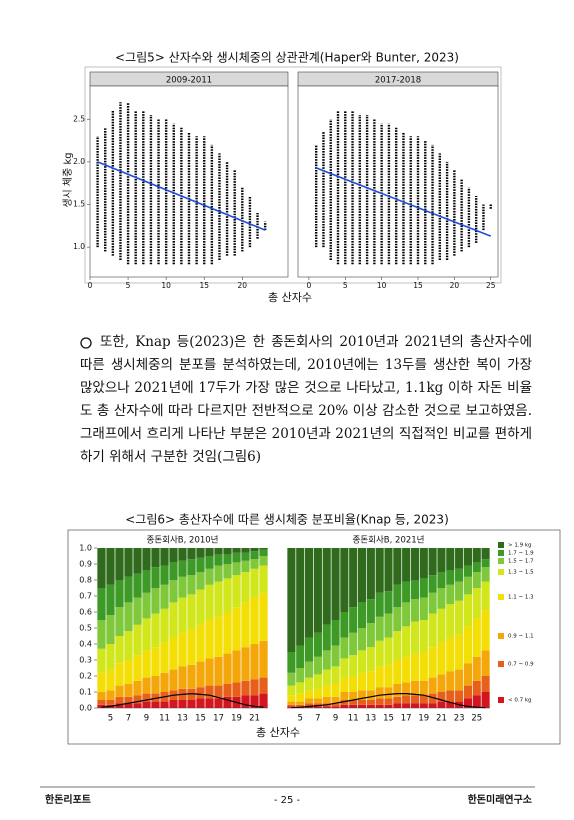 This screenshot has height=820, width=574. I want to click on legend-label: > 1.9 kg, so click(520, 546).